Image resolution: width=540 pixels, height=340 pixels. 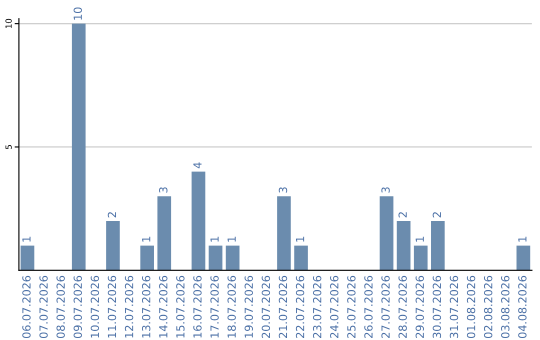 I want to click on y-tick-label: 5, so click(x=9, y=147).